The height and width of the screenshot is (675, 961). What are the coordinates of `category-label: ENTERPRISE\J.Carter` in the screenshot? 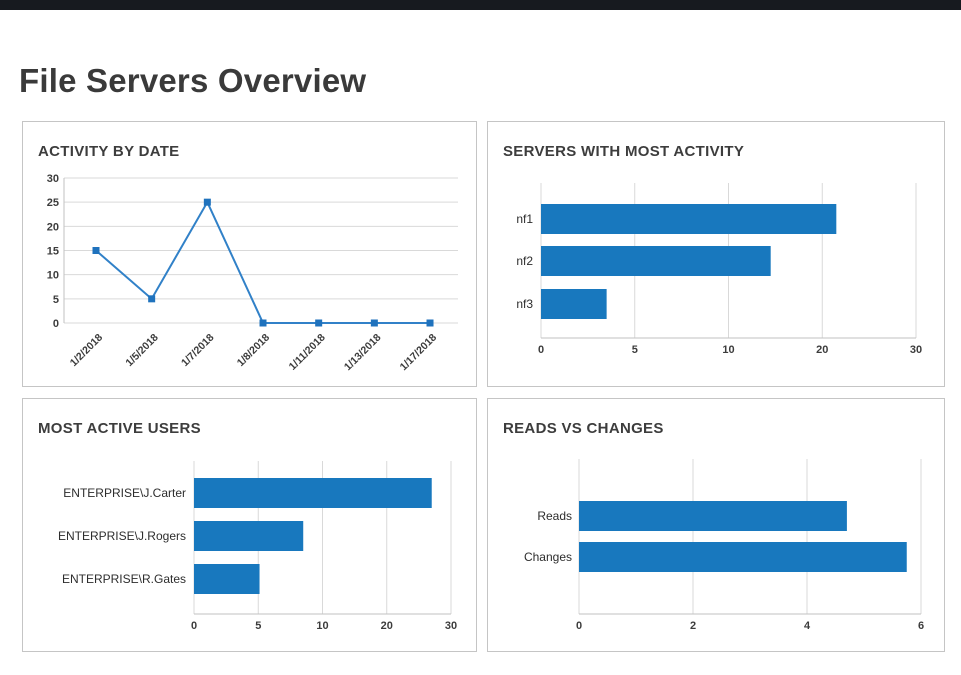 It's located at (124, 493).